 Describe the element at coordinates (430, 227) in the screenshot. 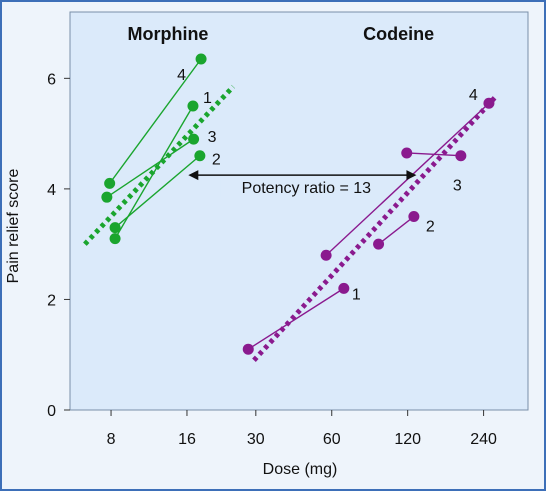

I see `codeine-subject-label: 2` at that location.